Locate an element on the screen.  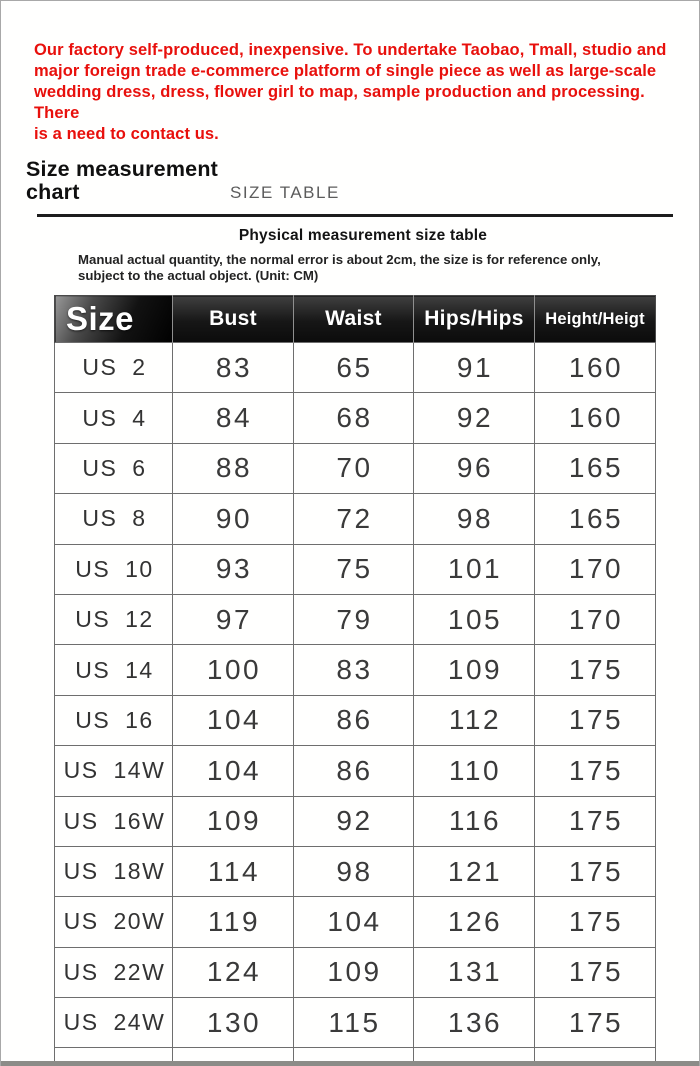
section-header: Size measurement chart SIZE TABLE is located at coordinates (362, 182).